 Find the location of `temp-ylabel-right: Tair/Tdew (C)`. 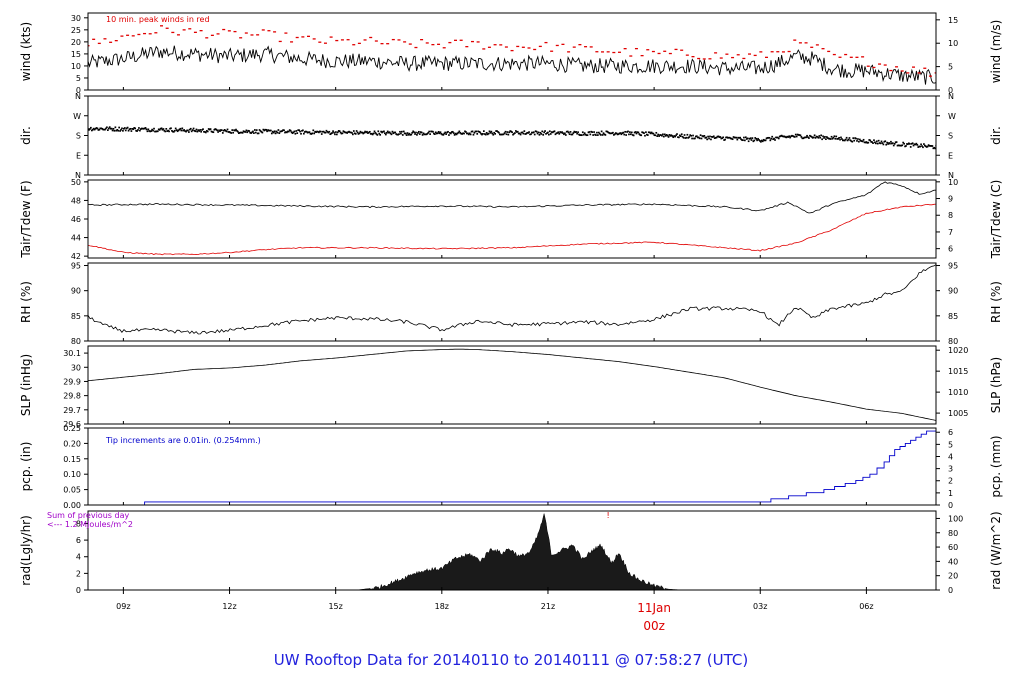

temp-ylabel-right: Tair/Tdew (C) is located at coordinates (996, 220).